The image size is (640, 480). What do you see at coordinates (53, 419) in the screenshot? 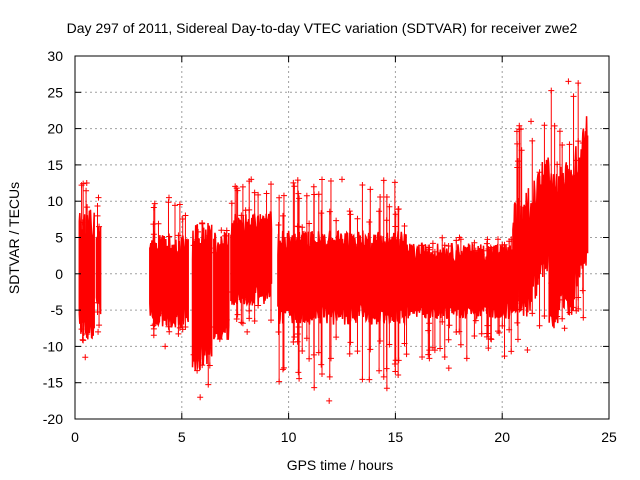
I see `y-tick-label: -20` at bounding box center [53, 419].